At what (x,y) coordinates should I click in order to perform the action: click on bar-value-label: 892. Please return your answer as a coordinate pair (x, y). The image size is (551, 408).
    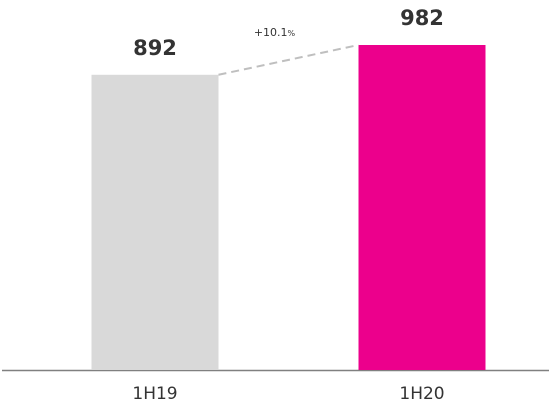
    Looking at the image, I should click on (155, 48).